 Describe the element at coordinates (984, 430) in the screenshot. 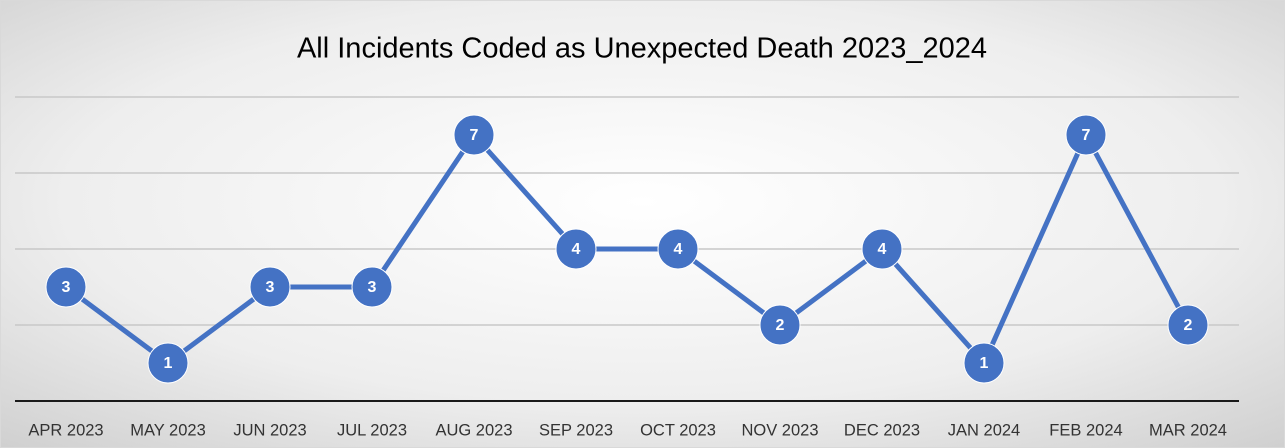

I see `x-tick-label: JAN 2024` at that location.